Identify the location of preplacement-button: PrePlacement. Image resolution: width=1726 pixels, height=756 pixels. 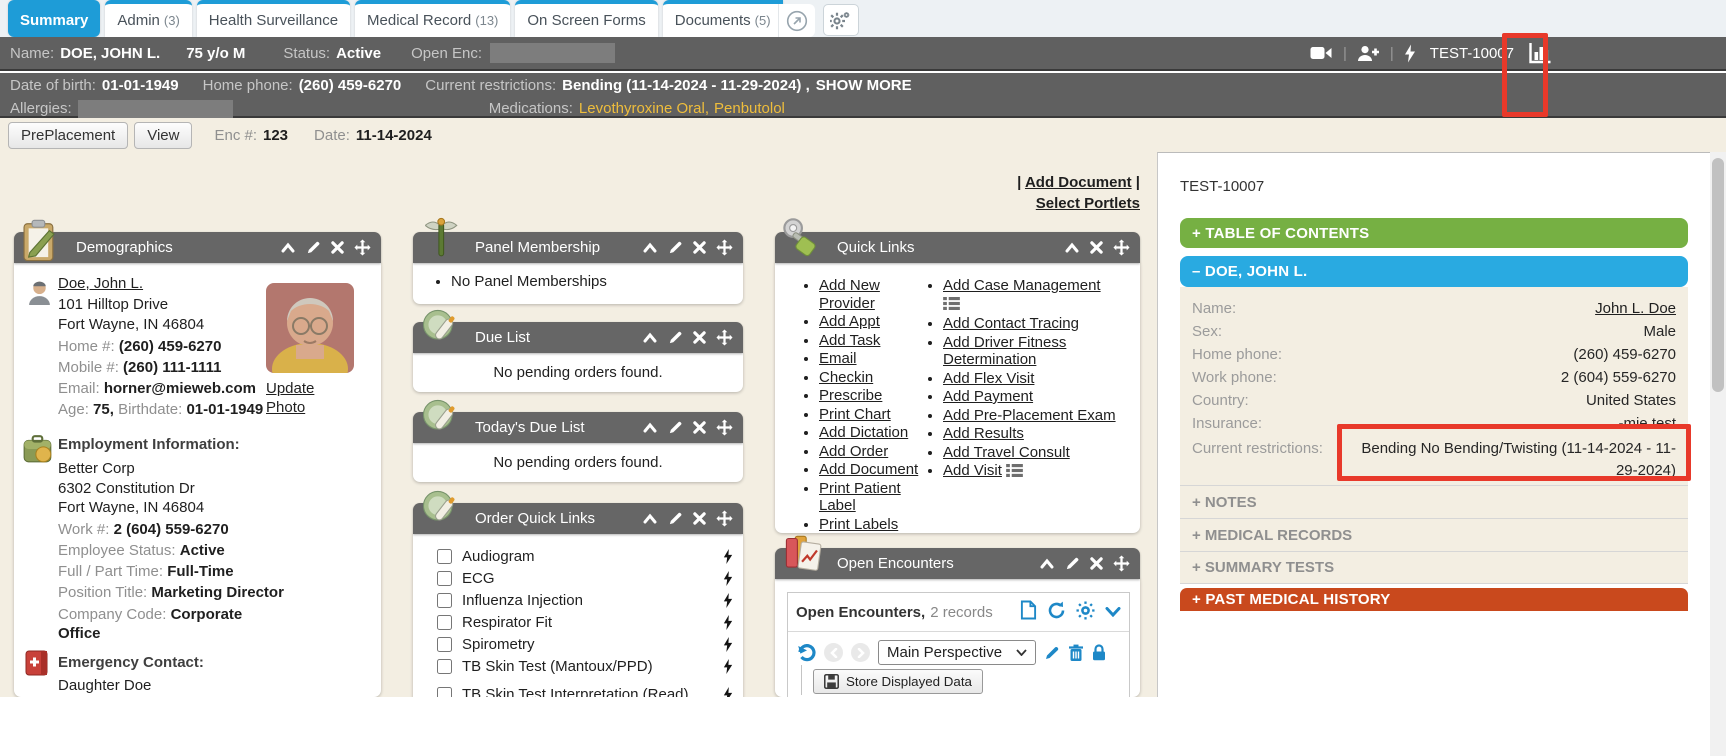
(68, 135).